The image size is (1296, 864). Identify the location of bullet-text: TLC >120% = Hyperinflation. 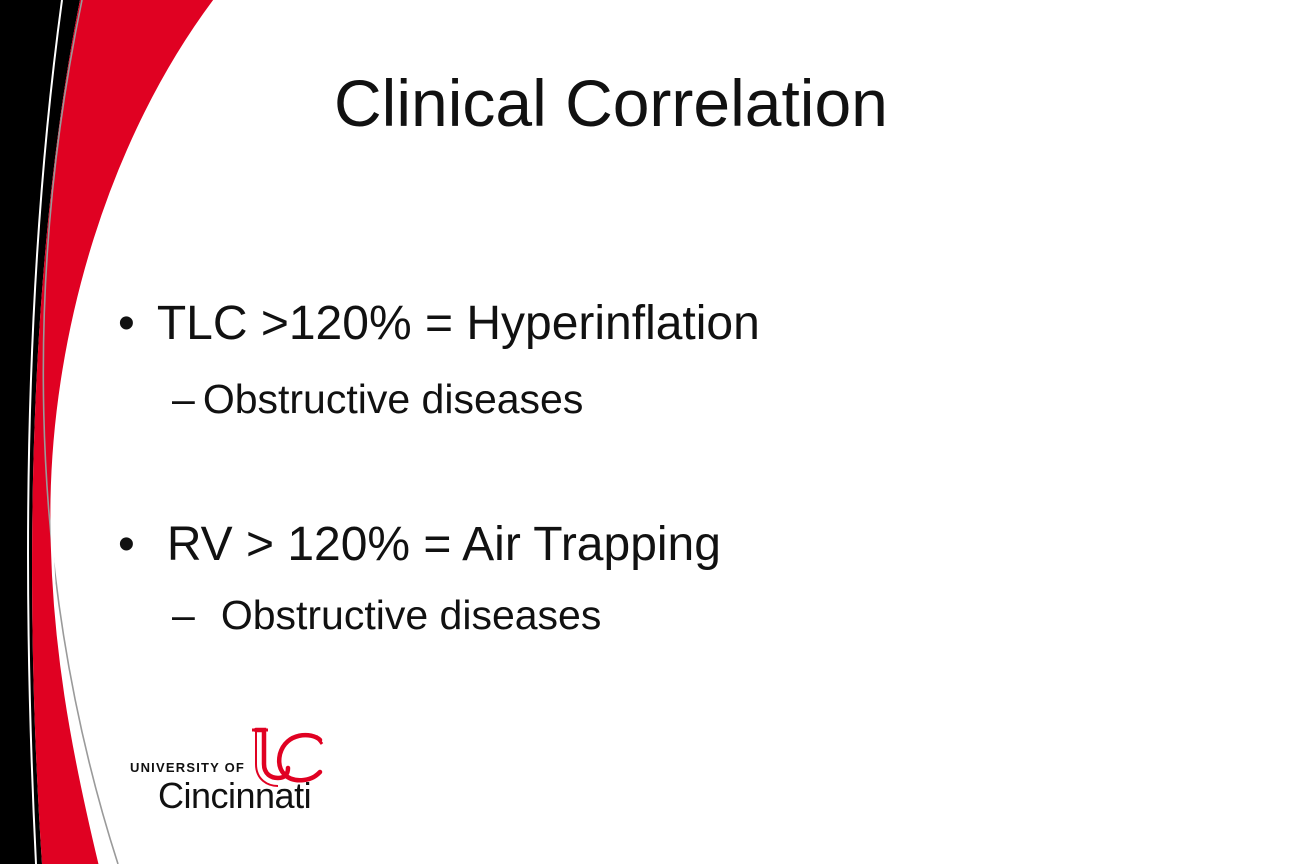
(458, 323).